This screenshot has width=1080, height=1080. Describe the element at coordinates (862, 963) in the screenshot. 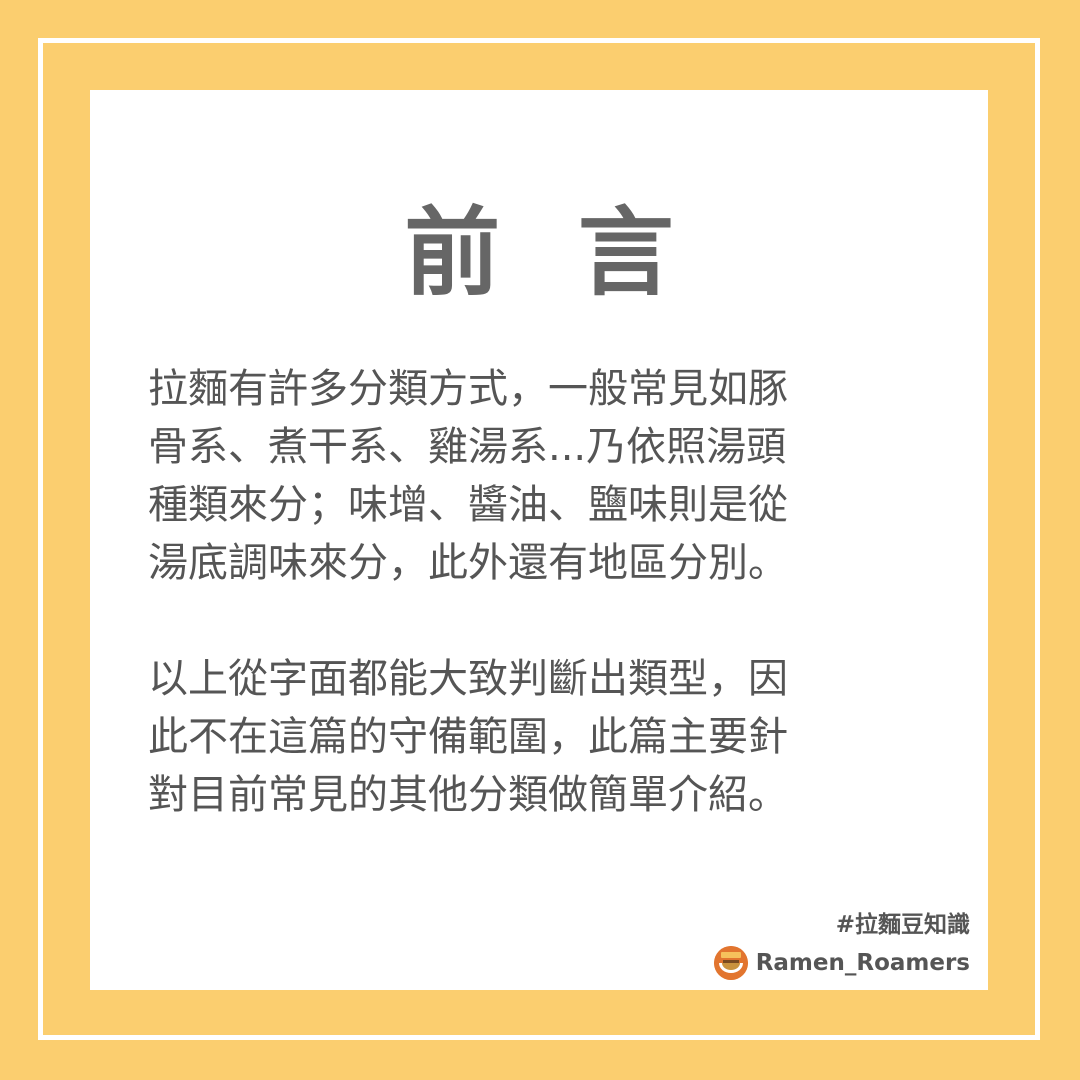

I see `brand-name: Ramen_Roamers` at that location.